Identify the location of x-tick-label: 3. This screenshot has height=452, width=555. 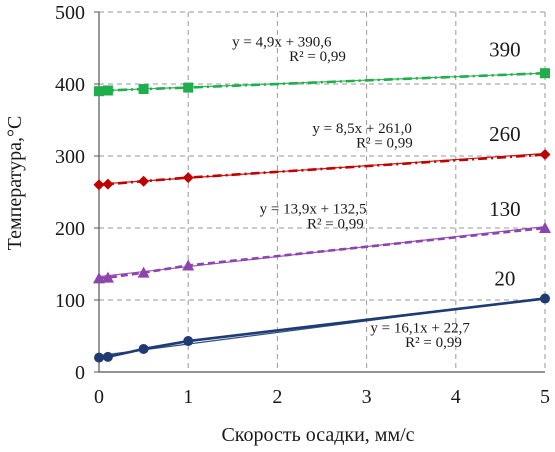
(367, 397).